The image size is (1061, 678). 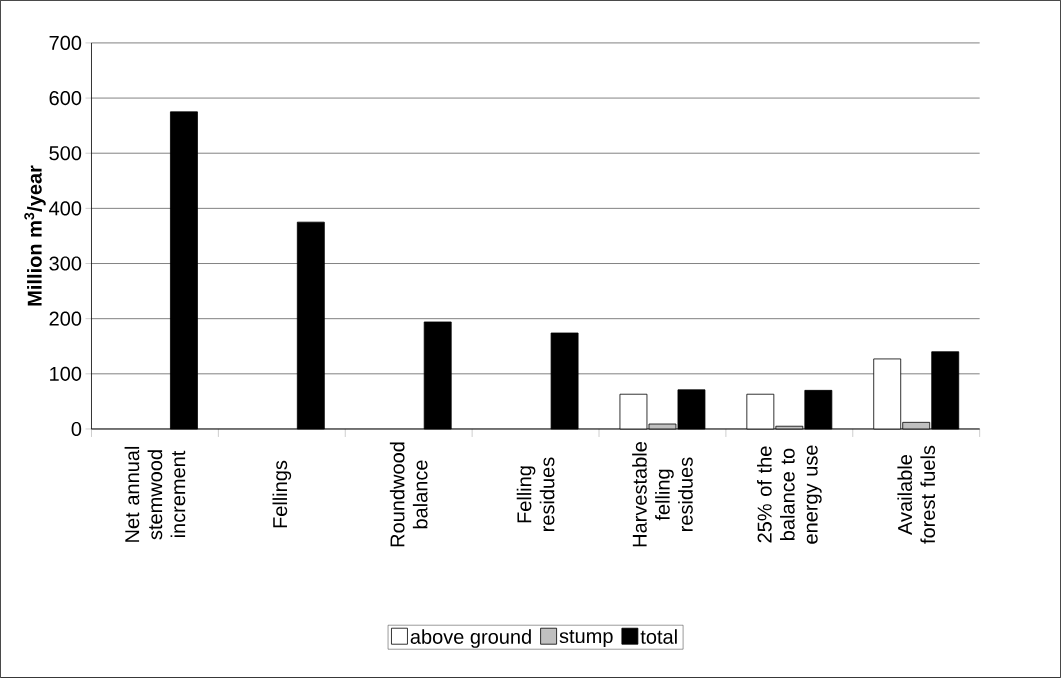 I want to click on y-tick-label: 300, so click(x=65, y=263).